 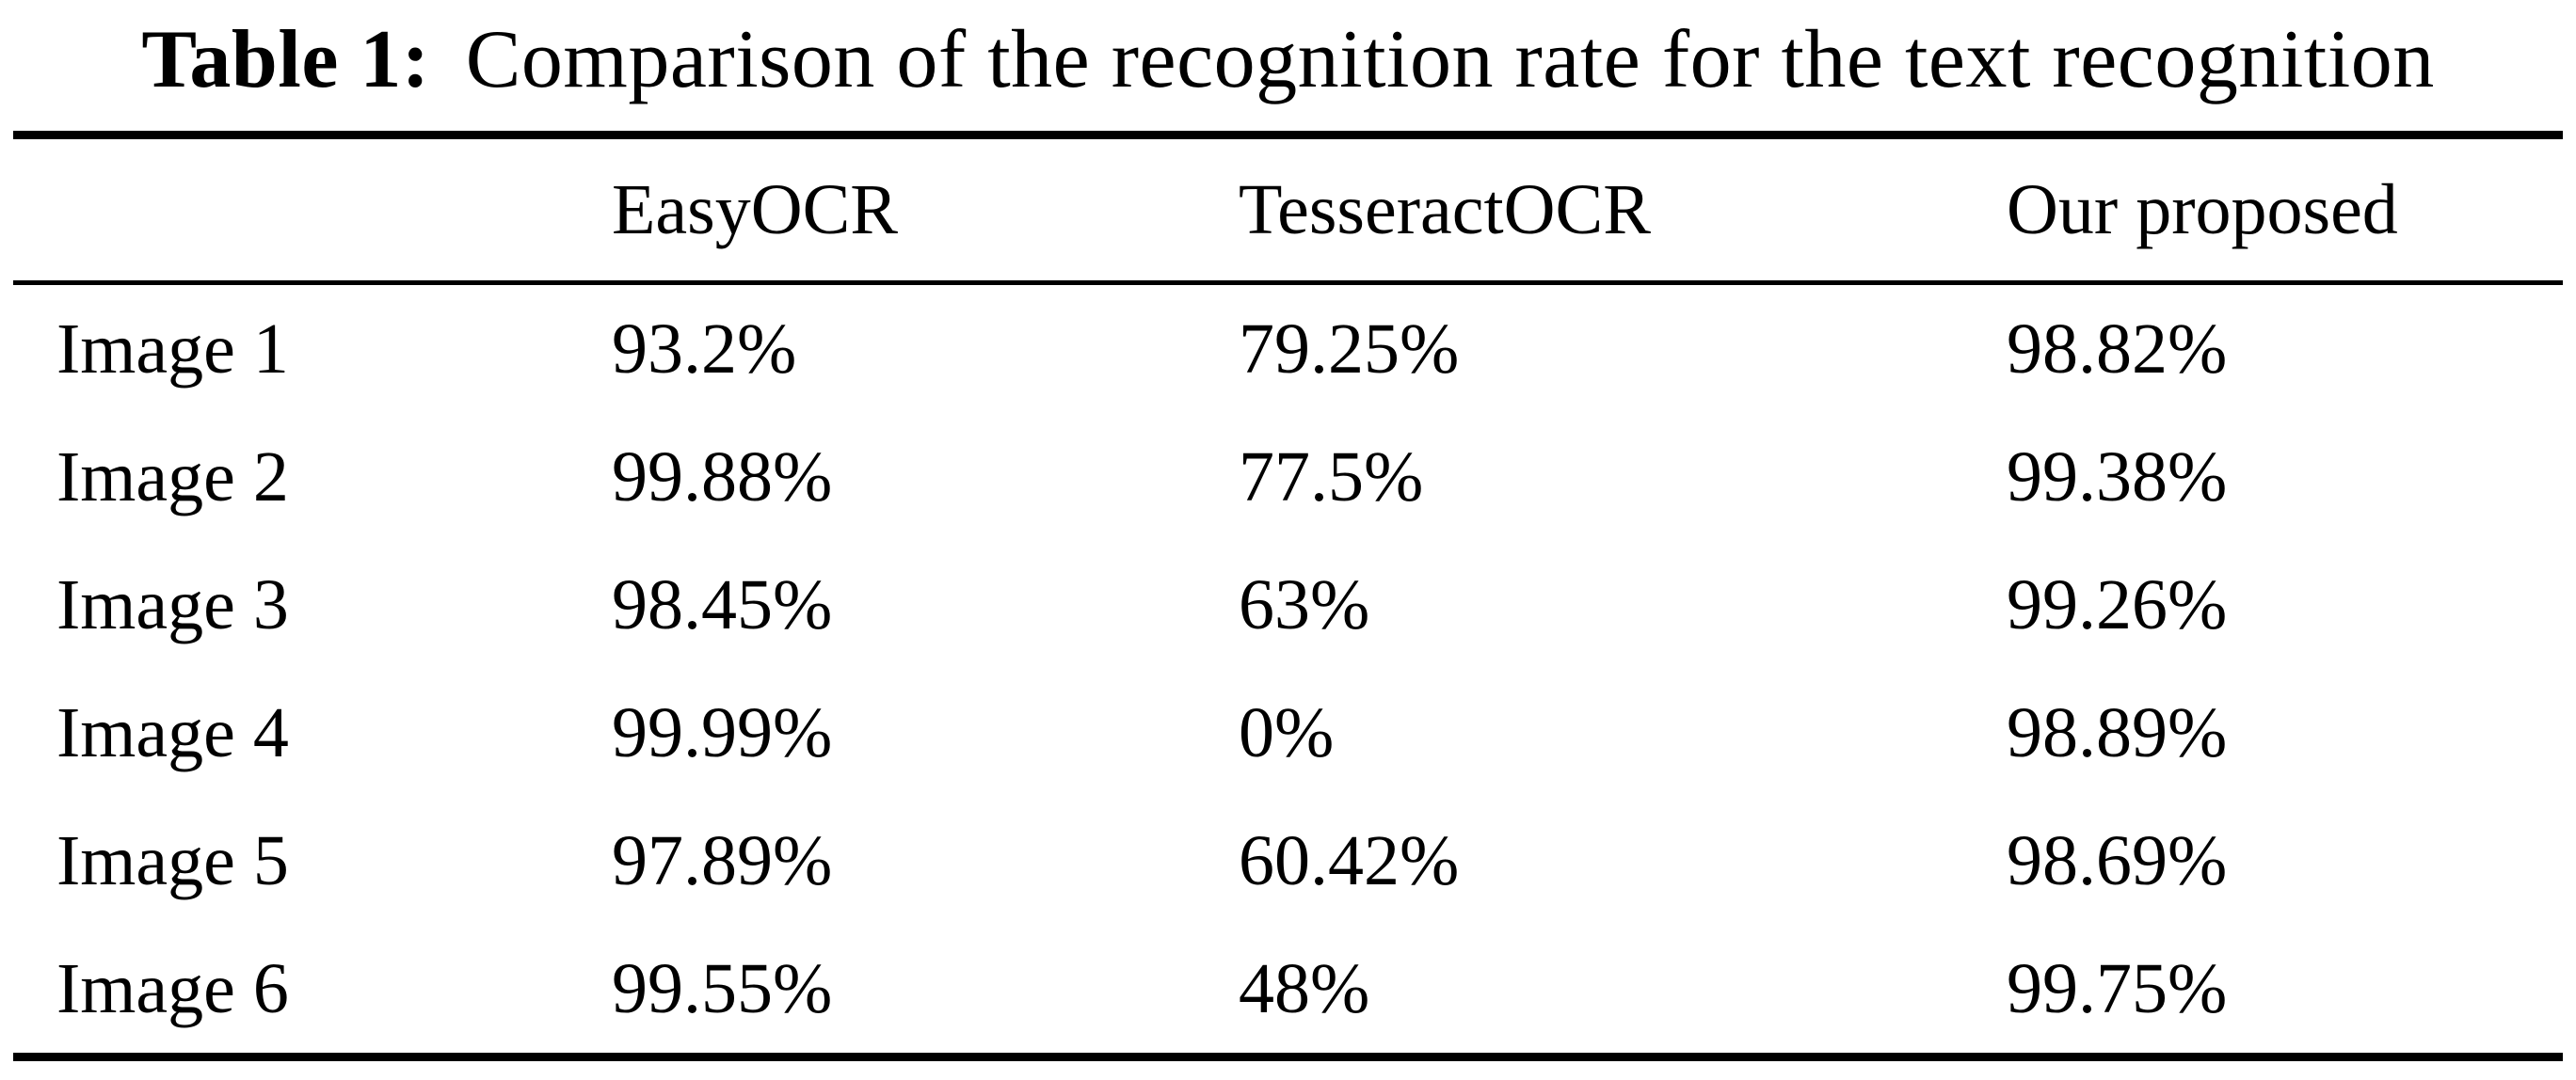 I want to click on cell-tesseractocr: 0%, so click(x=1287, y=732).